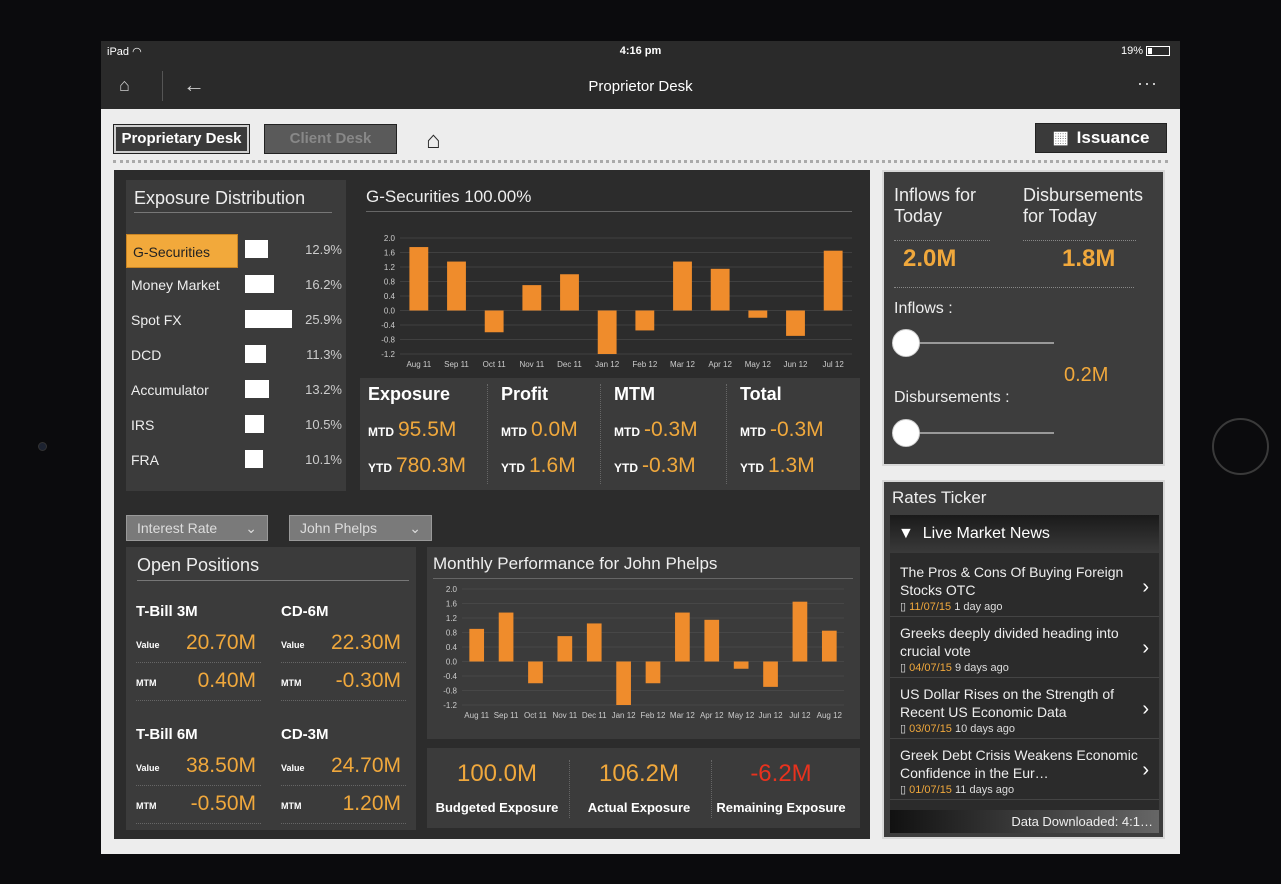 This screenshot has width=1281, height=884. What do you see at coordinates (236, 284) in the screenshot?
I see `exposure-row: Money Market 16.2%` at bounding box center [236, 284].